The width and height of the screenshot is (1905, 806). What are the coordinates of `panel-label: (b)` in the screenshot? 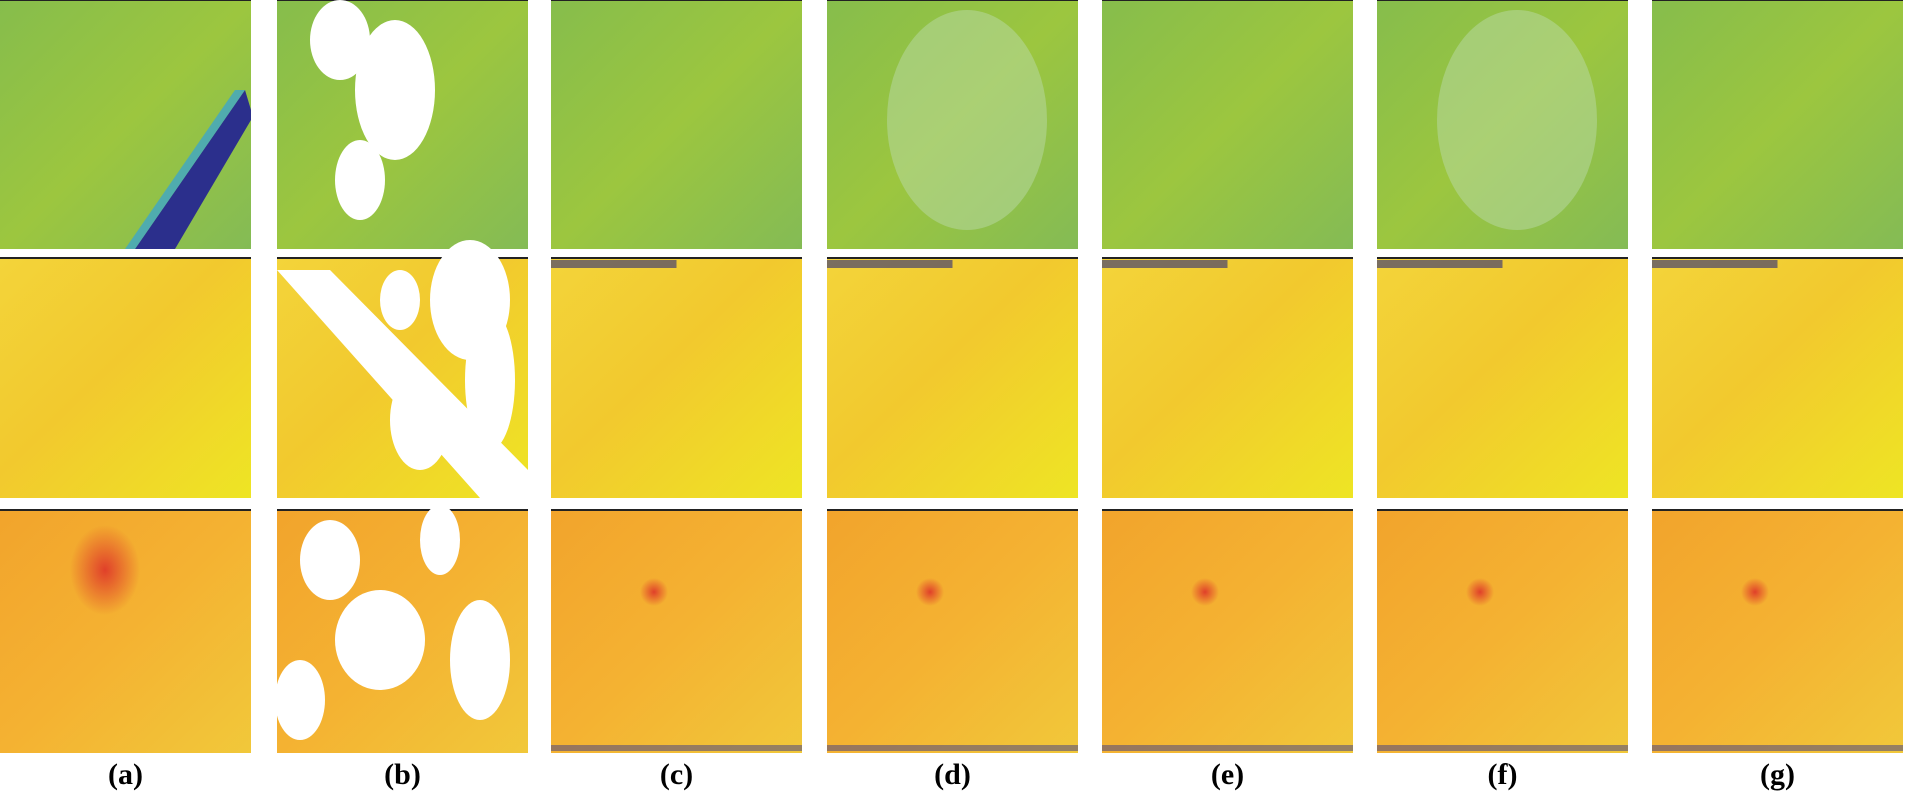 It's located at (402, 774).